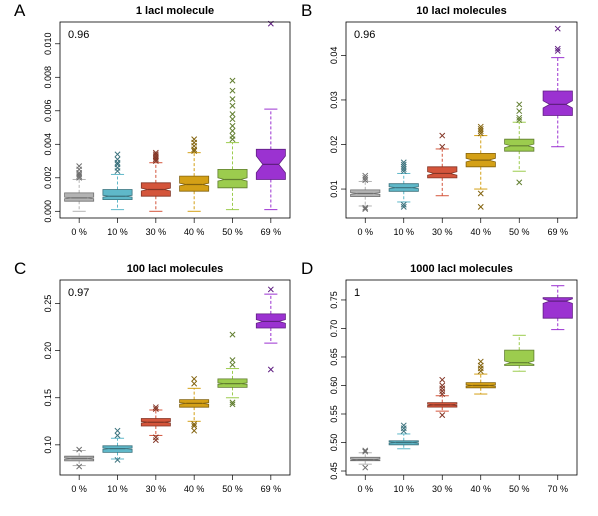  What do you see at coordinates (48, 111) in the screenshot?
I see `y-tick-label: 0.006` at bounding box center [48, 111].